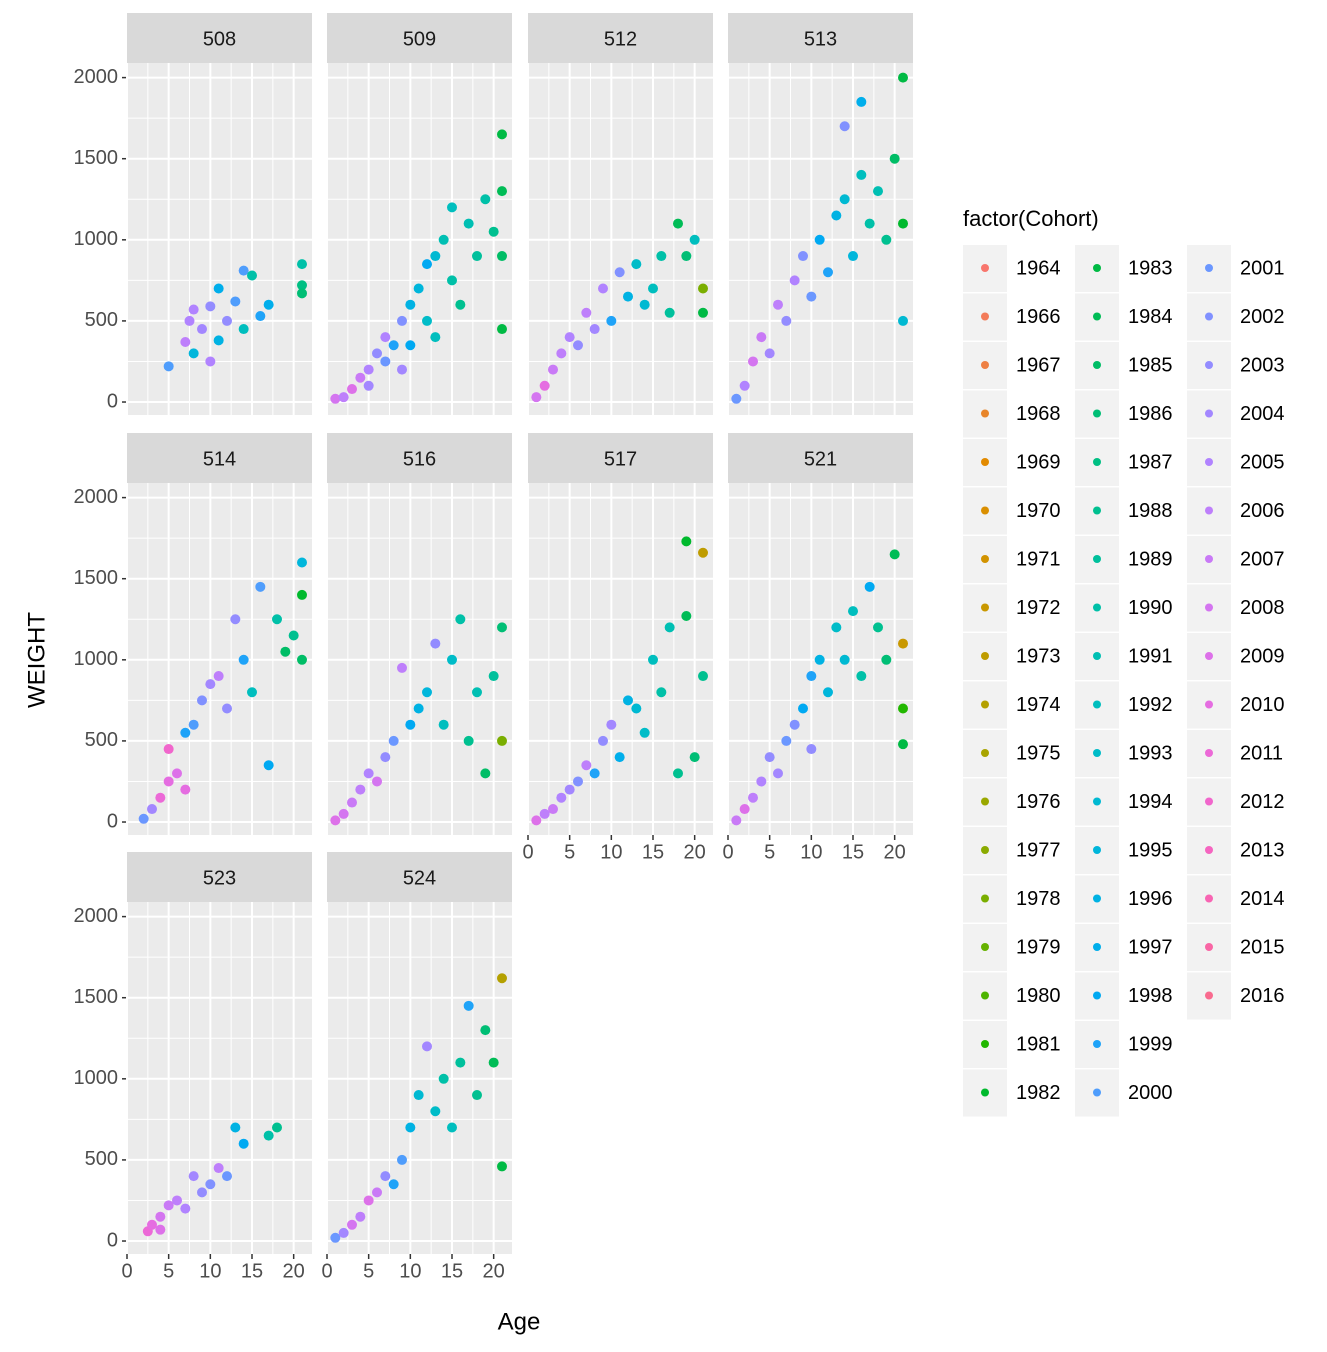 This screenshot has width=1327, height=1352. I want to click on legend-label: 1988, so click(1150, 511).